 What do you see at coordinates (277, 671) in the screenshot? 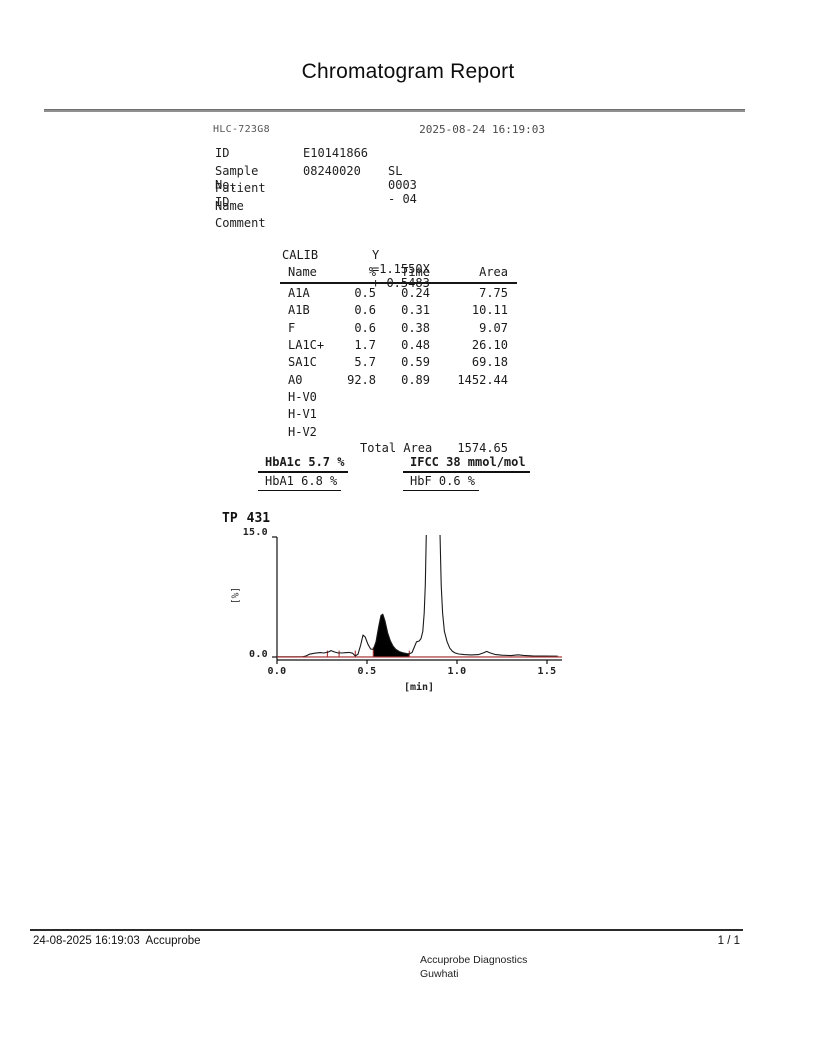
I see `x-tick-label: 0.0` at bounding box center [277, 671].